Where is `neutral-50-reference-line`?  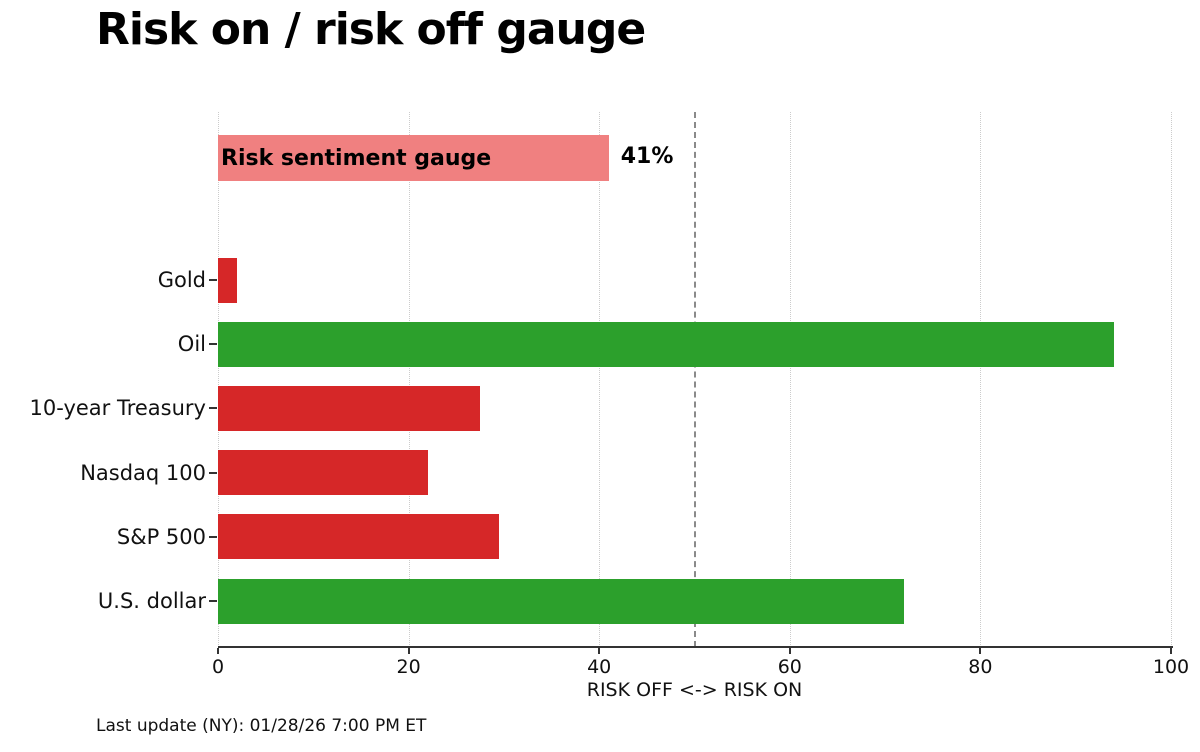
neutral-50-reference-line is located at coordinates (694, 379).